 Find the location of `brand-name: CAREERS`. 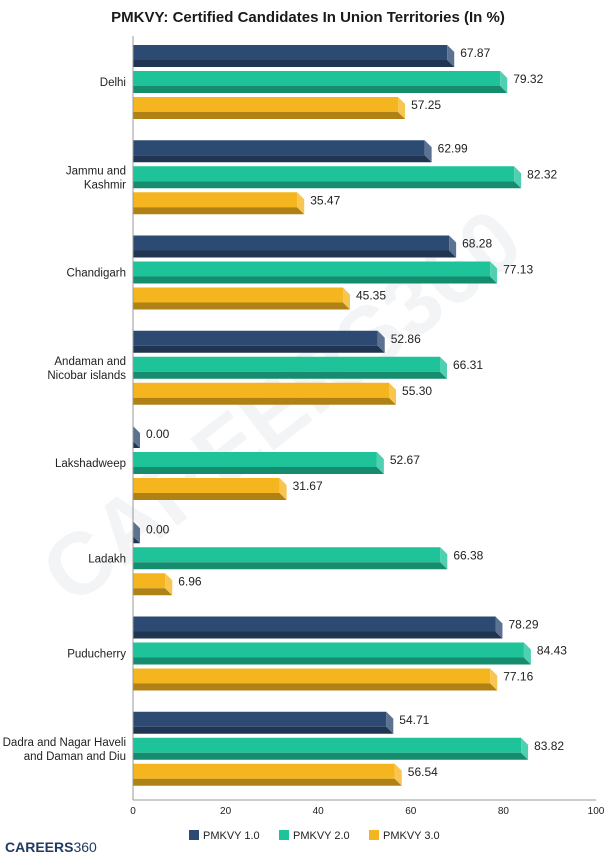

brand-name: CAREERS is located at coordinates (39, 847).